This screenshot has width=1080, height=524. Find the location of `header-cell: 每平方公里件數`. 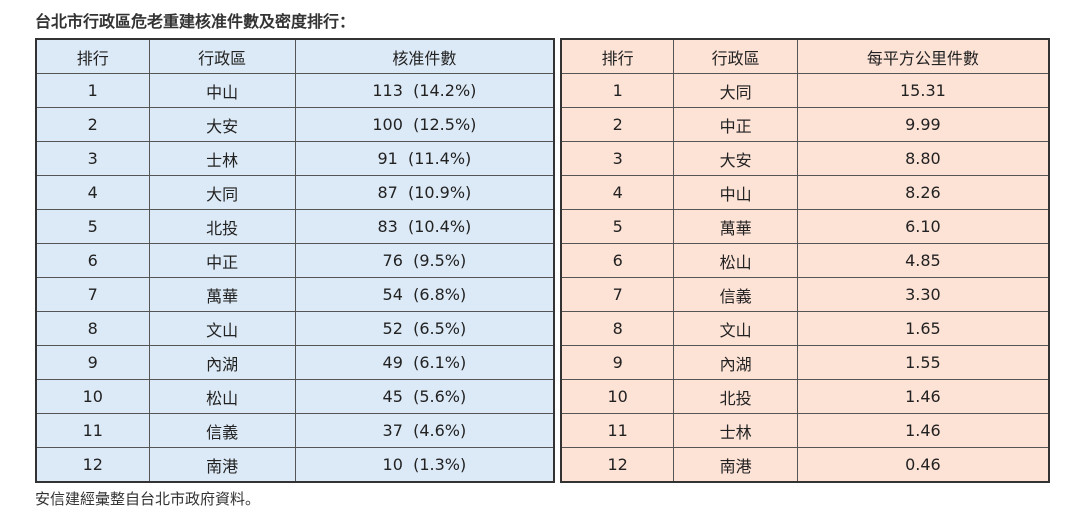

header-cell: 每平方公里件數 is located at coordinates (923, 56).